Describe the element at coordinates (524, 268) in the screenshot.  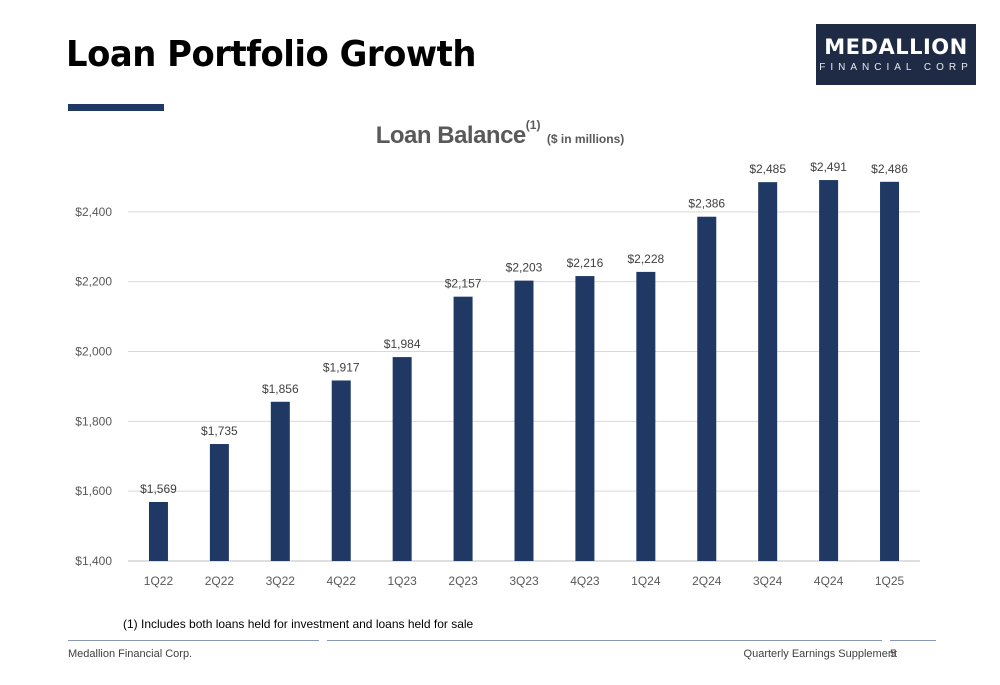
I see `data-label: $2,203` at that location.